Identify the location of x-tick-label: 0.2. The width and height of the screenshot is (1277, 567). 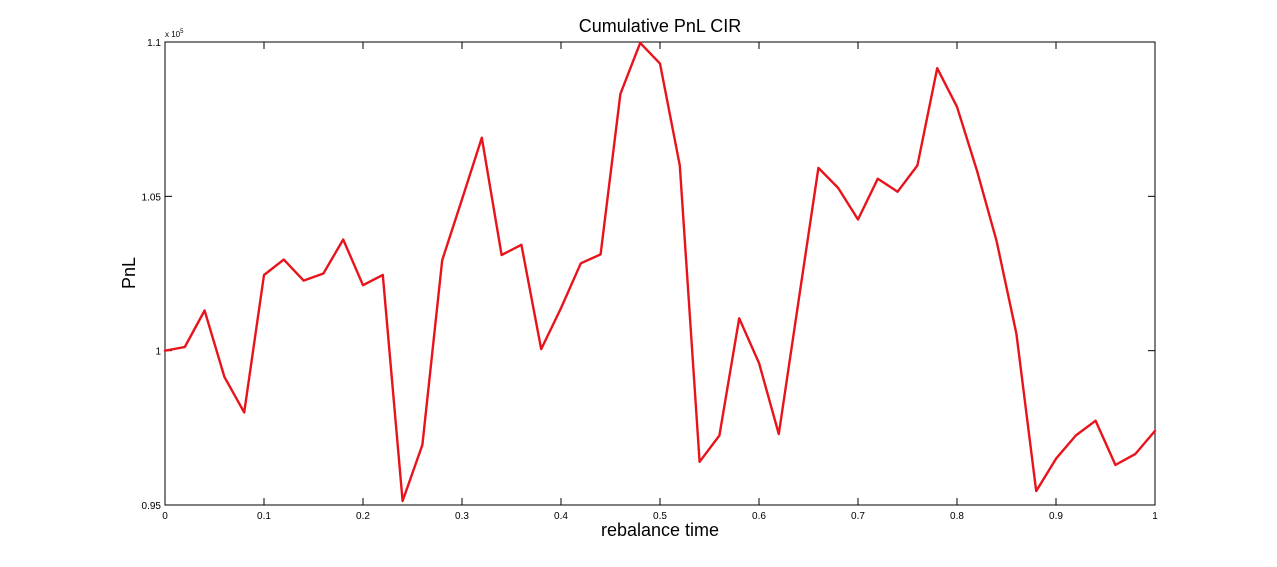
(363, 516).